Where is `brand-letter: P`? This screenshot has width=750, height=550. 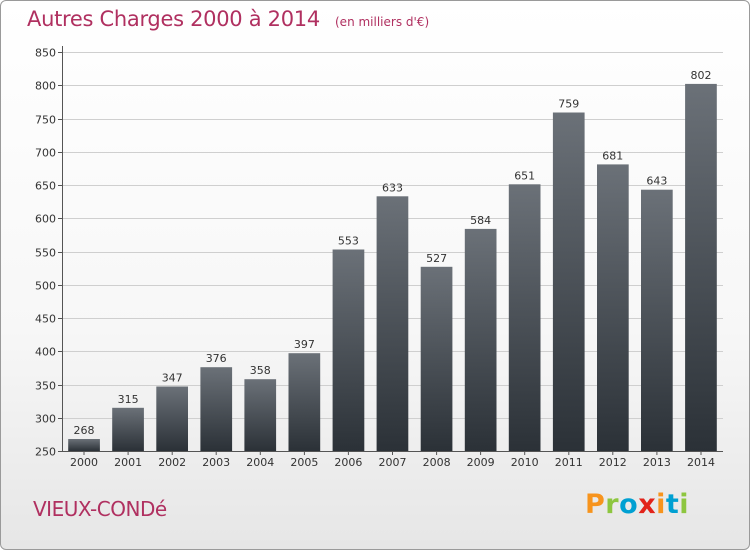 brand-letter: P is located at coordinates (595, 504).